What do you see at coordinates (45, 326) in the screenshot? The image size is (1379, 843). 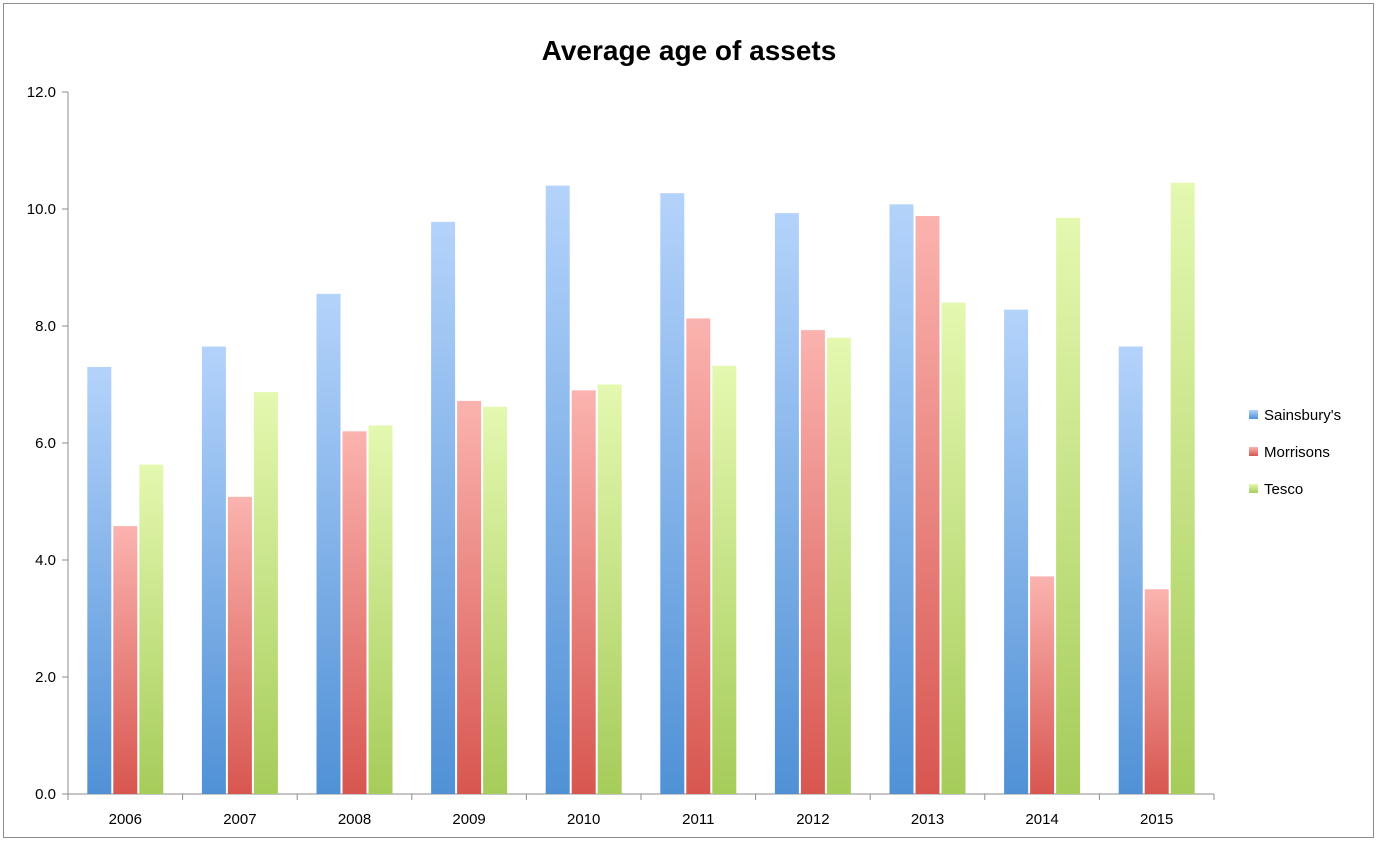 I see `y-tick-label: 8.0` at bounding box center [45, 326].